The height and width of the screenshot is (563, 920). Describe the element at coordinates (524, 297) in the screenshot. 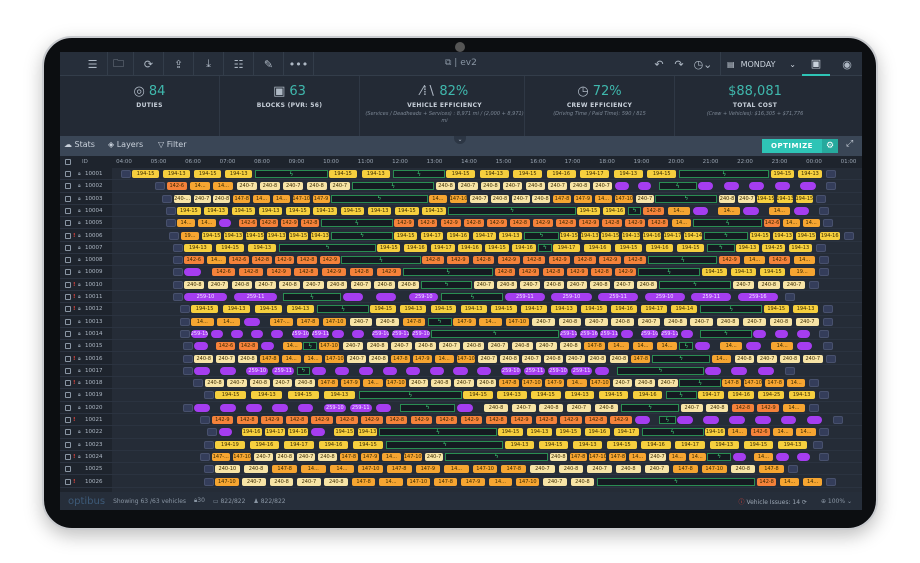

I see `trip-block: 259-11` at that location.